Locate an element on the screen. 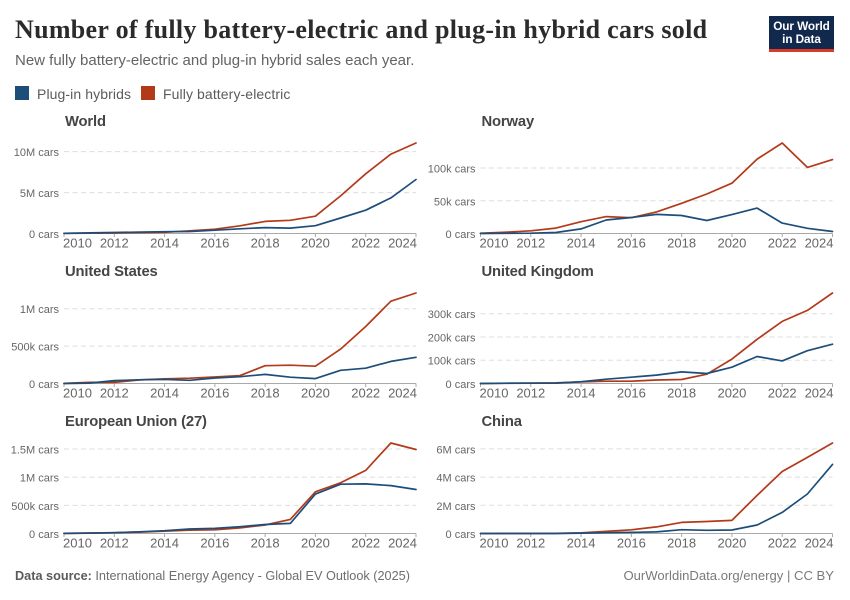 This screenshot has width=850, height=600. svg-text: 10M cars is located at coordinates (37, 153).